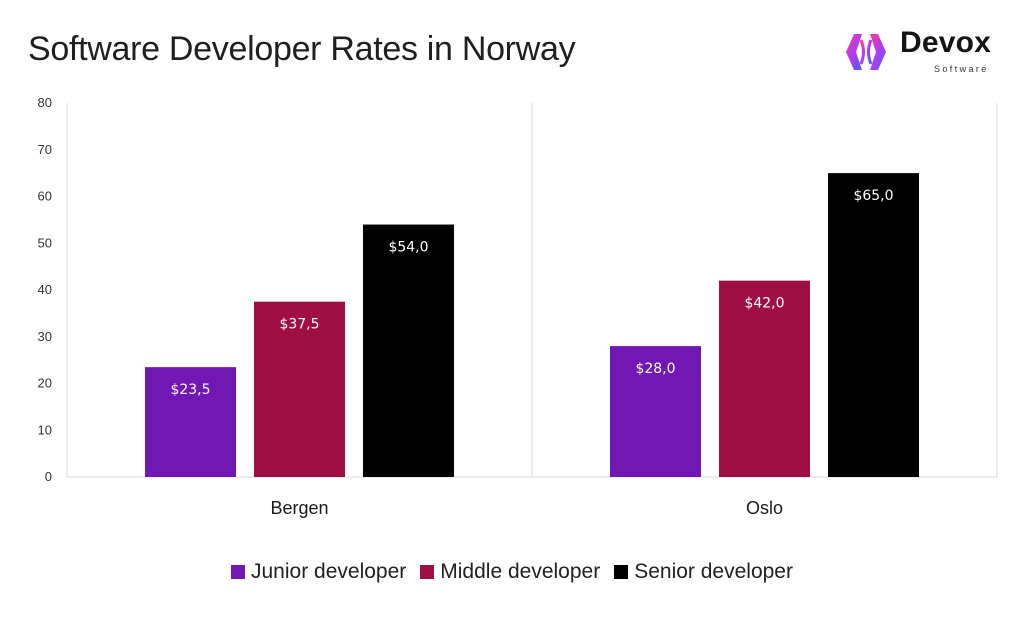 The height and width of the screenshot is (621, 1024). Describe the element at coordinates (45, 383) in the screenshot. I see `y-tick-label: 20` at that location.